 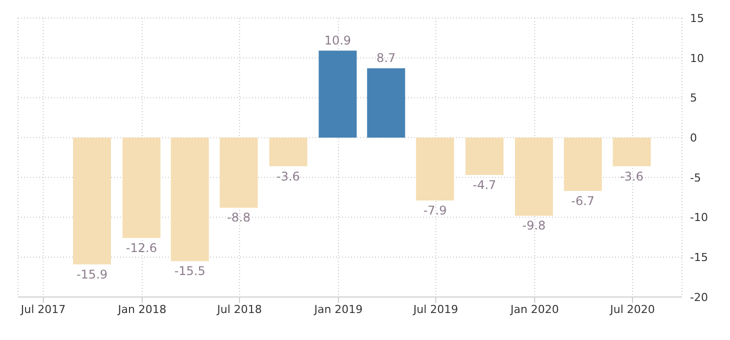 I want to click on y-tick-label: 0, so click(x=693, y=137).